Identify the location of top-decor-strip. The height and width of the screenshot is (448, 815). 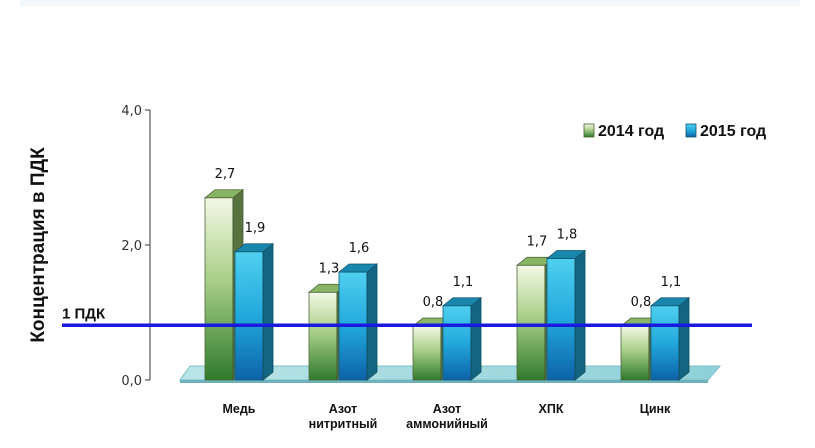
(410, 3).